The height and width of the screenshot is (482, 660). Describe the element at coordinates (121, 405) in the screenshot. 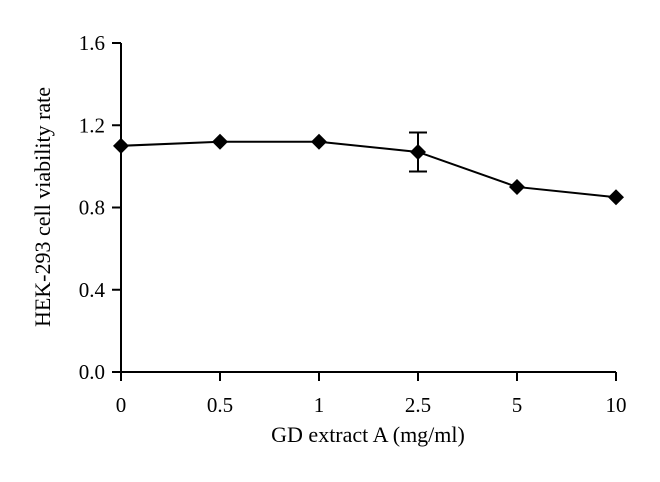

I see `x-tick-label: 0` at that location.